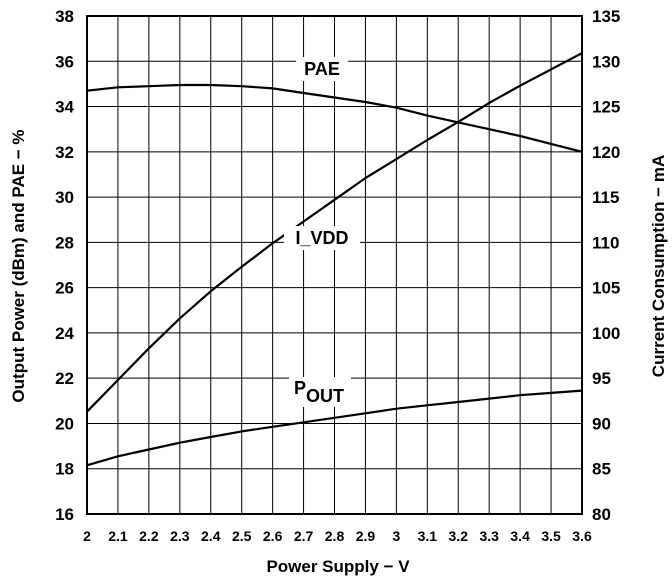  Describe the element at coordinates (64, 152) in the screenshot. I see `y-left-tick-label: 32` at that location.